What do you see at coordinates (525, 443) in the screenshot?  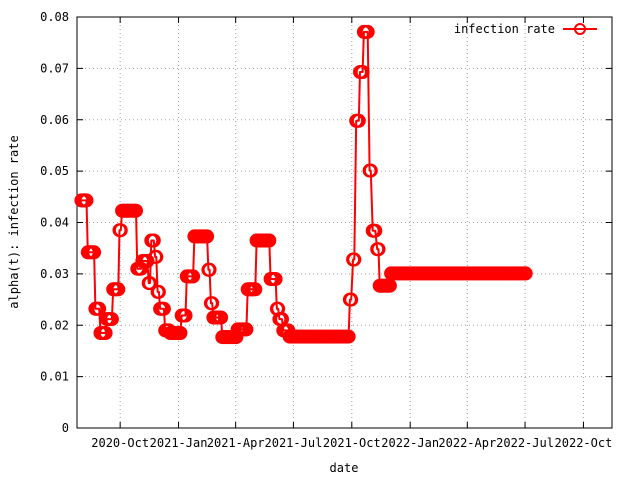 I see `x-tick-label: 2022-Jul` at bounding box center [525, 443].